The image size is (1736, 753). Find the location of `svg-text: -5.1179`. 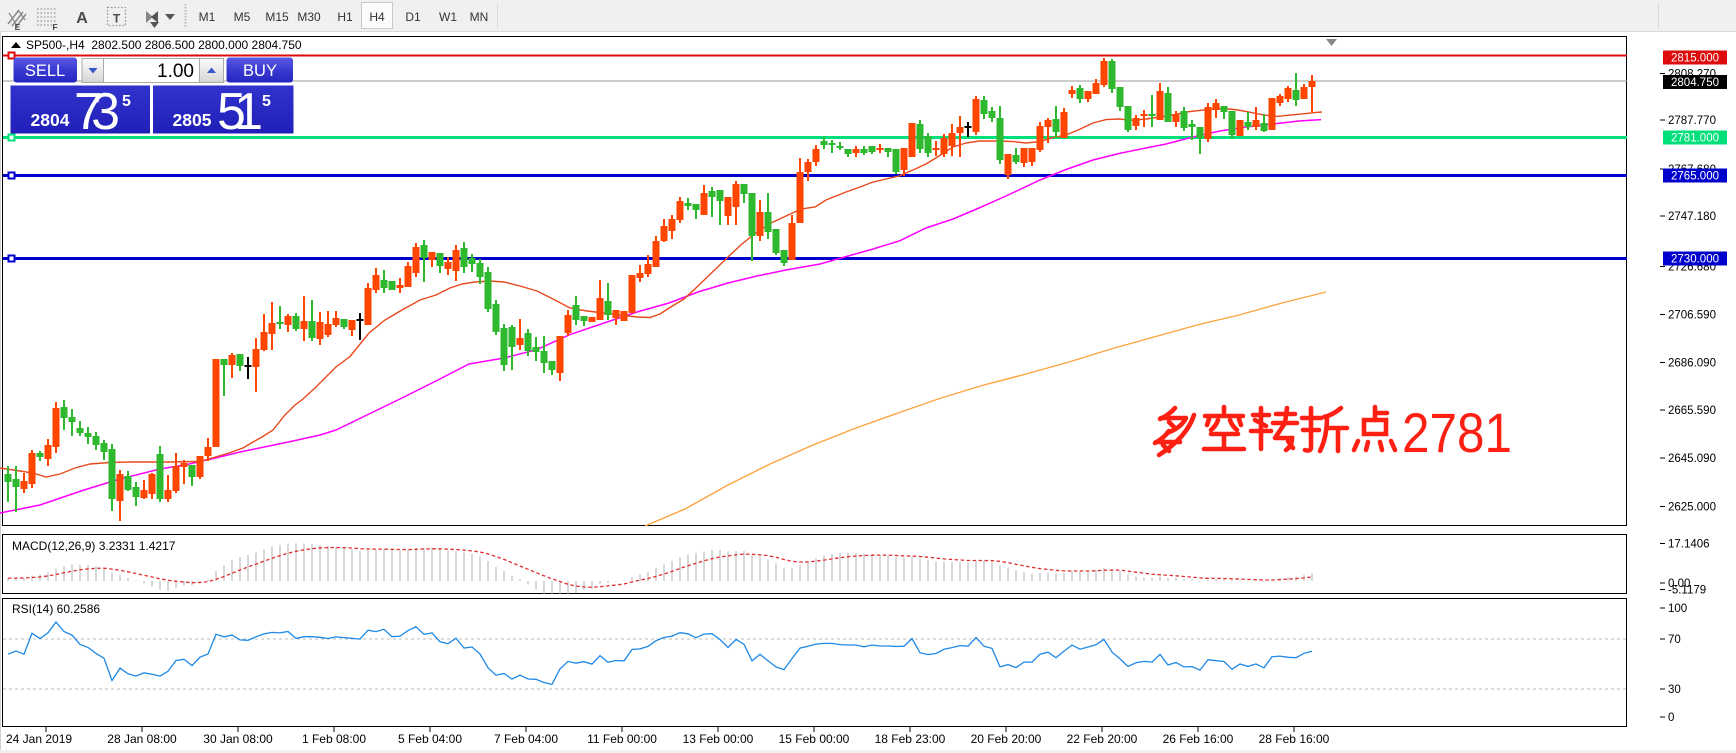

svg-text: -5.1179 is located at coordinates (1687, 591).